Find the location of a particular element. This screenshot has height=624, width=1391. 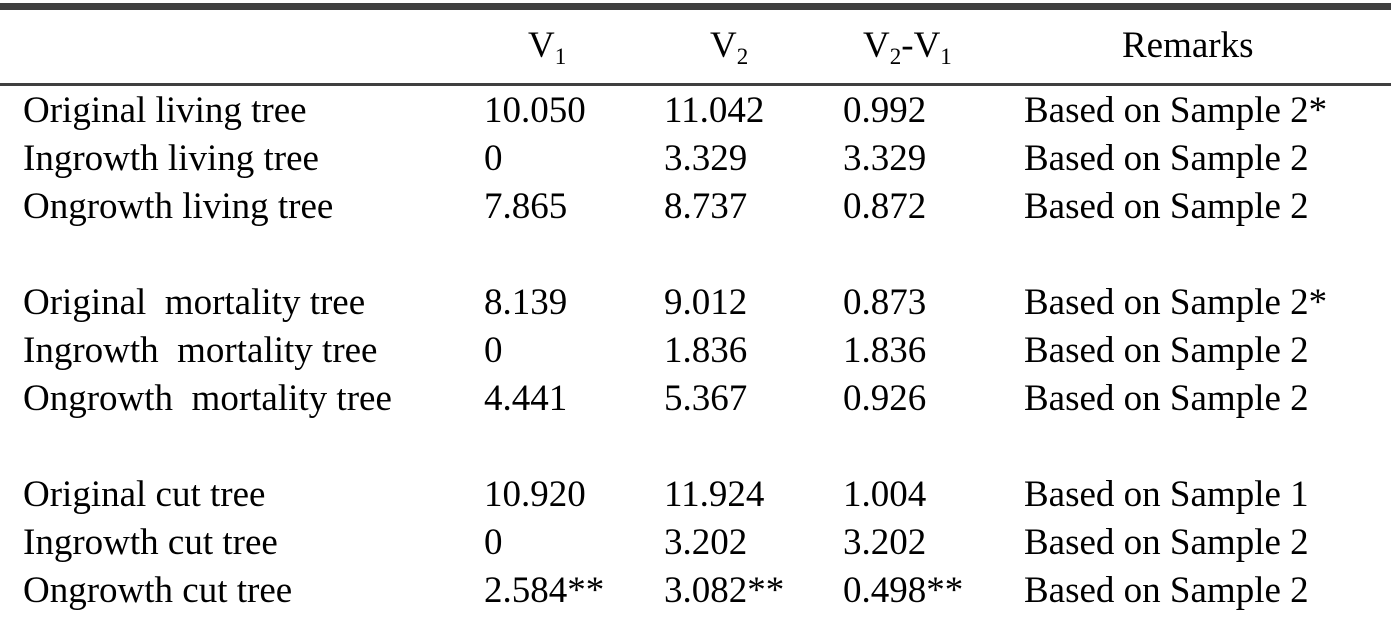

cell-v1: 10.050 is located at coordinates (535, 110).